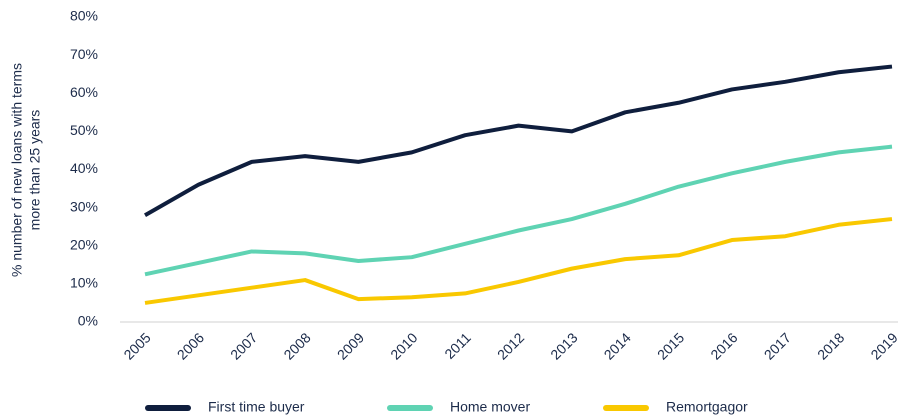 This screenshot has height=420, width=898. I want to click on y-tick-label: 30%, so click(84, 206).